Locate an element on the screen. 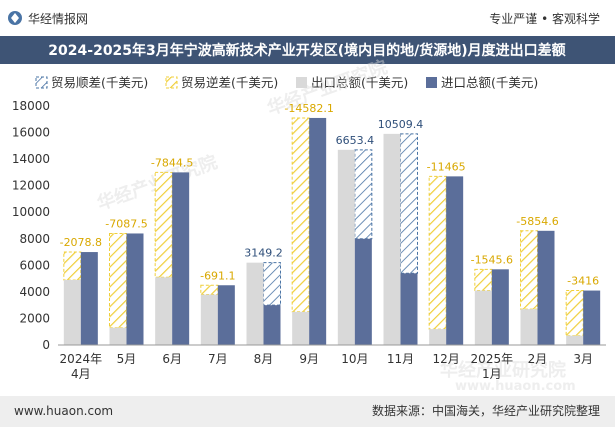 This screenshot has height=427, width=615. month-group: -7087.5 is located at coordinates (126, 281).